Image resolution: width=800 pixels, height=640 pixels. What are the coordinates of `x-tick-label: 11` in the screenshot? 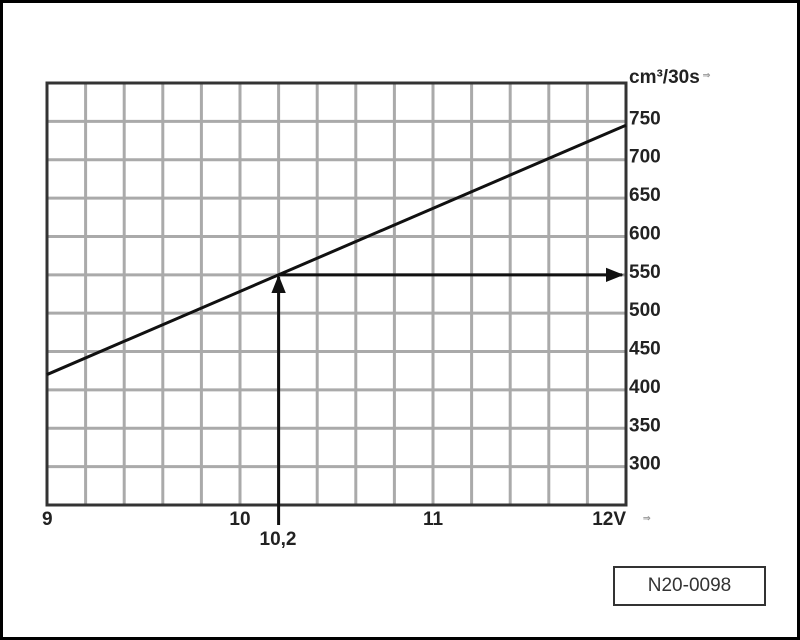 It's located at (433, 519).